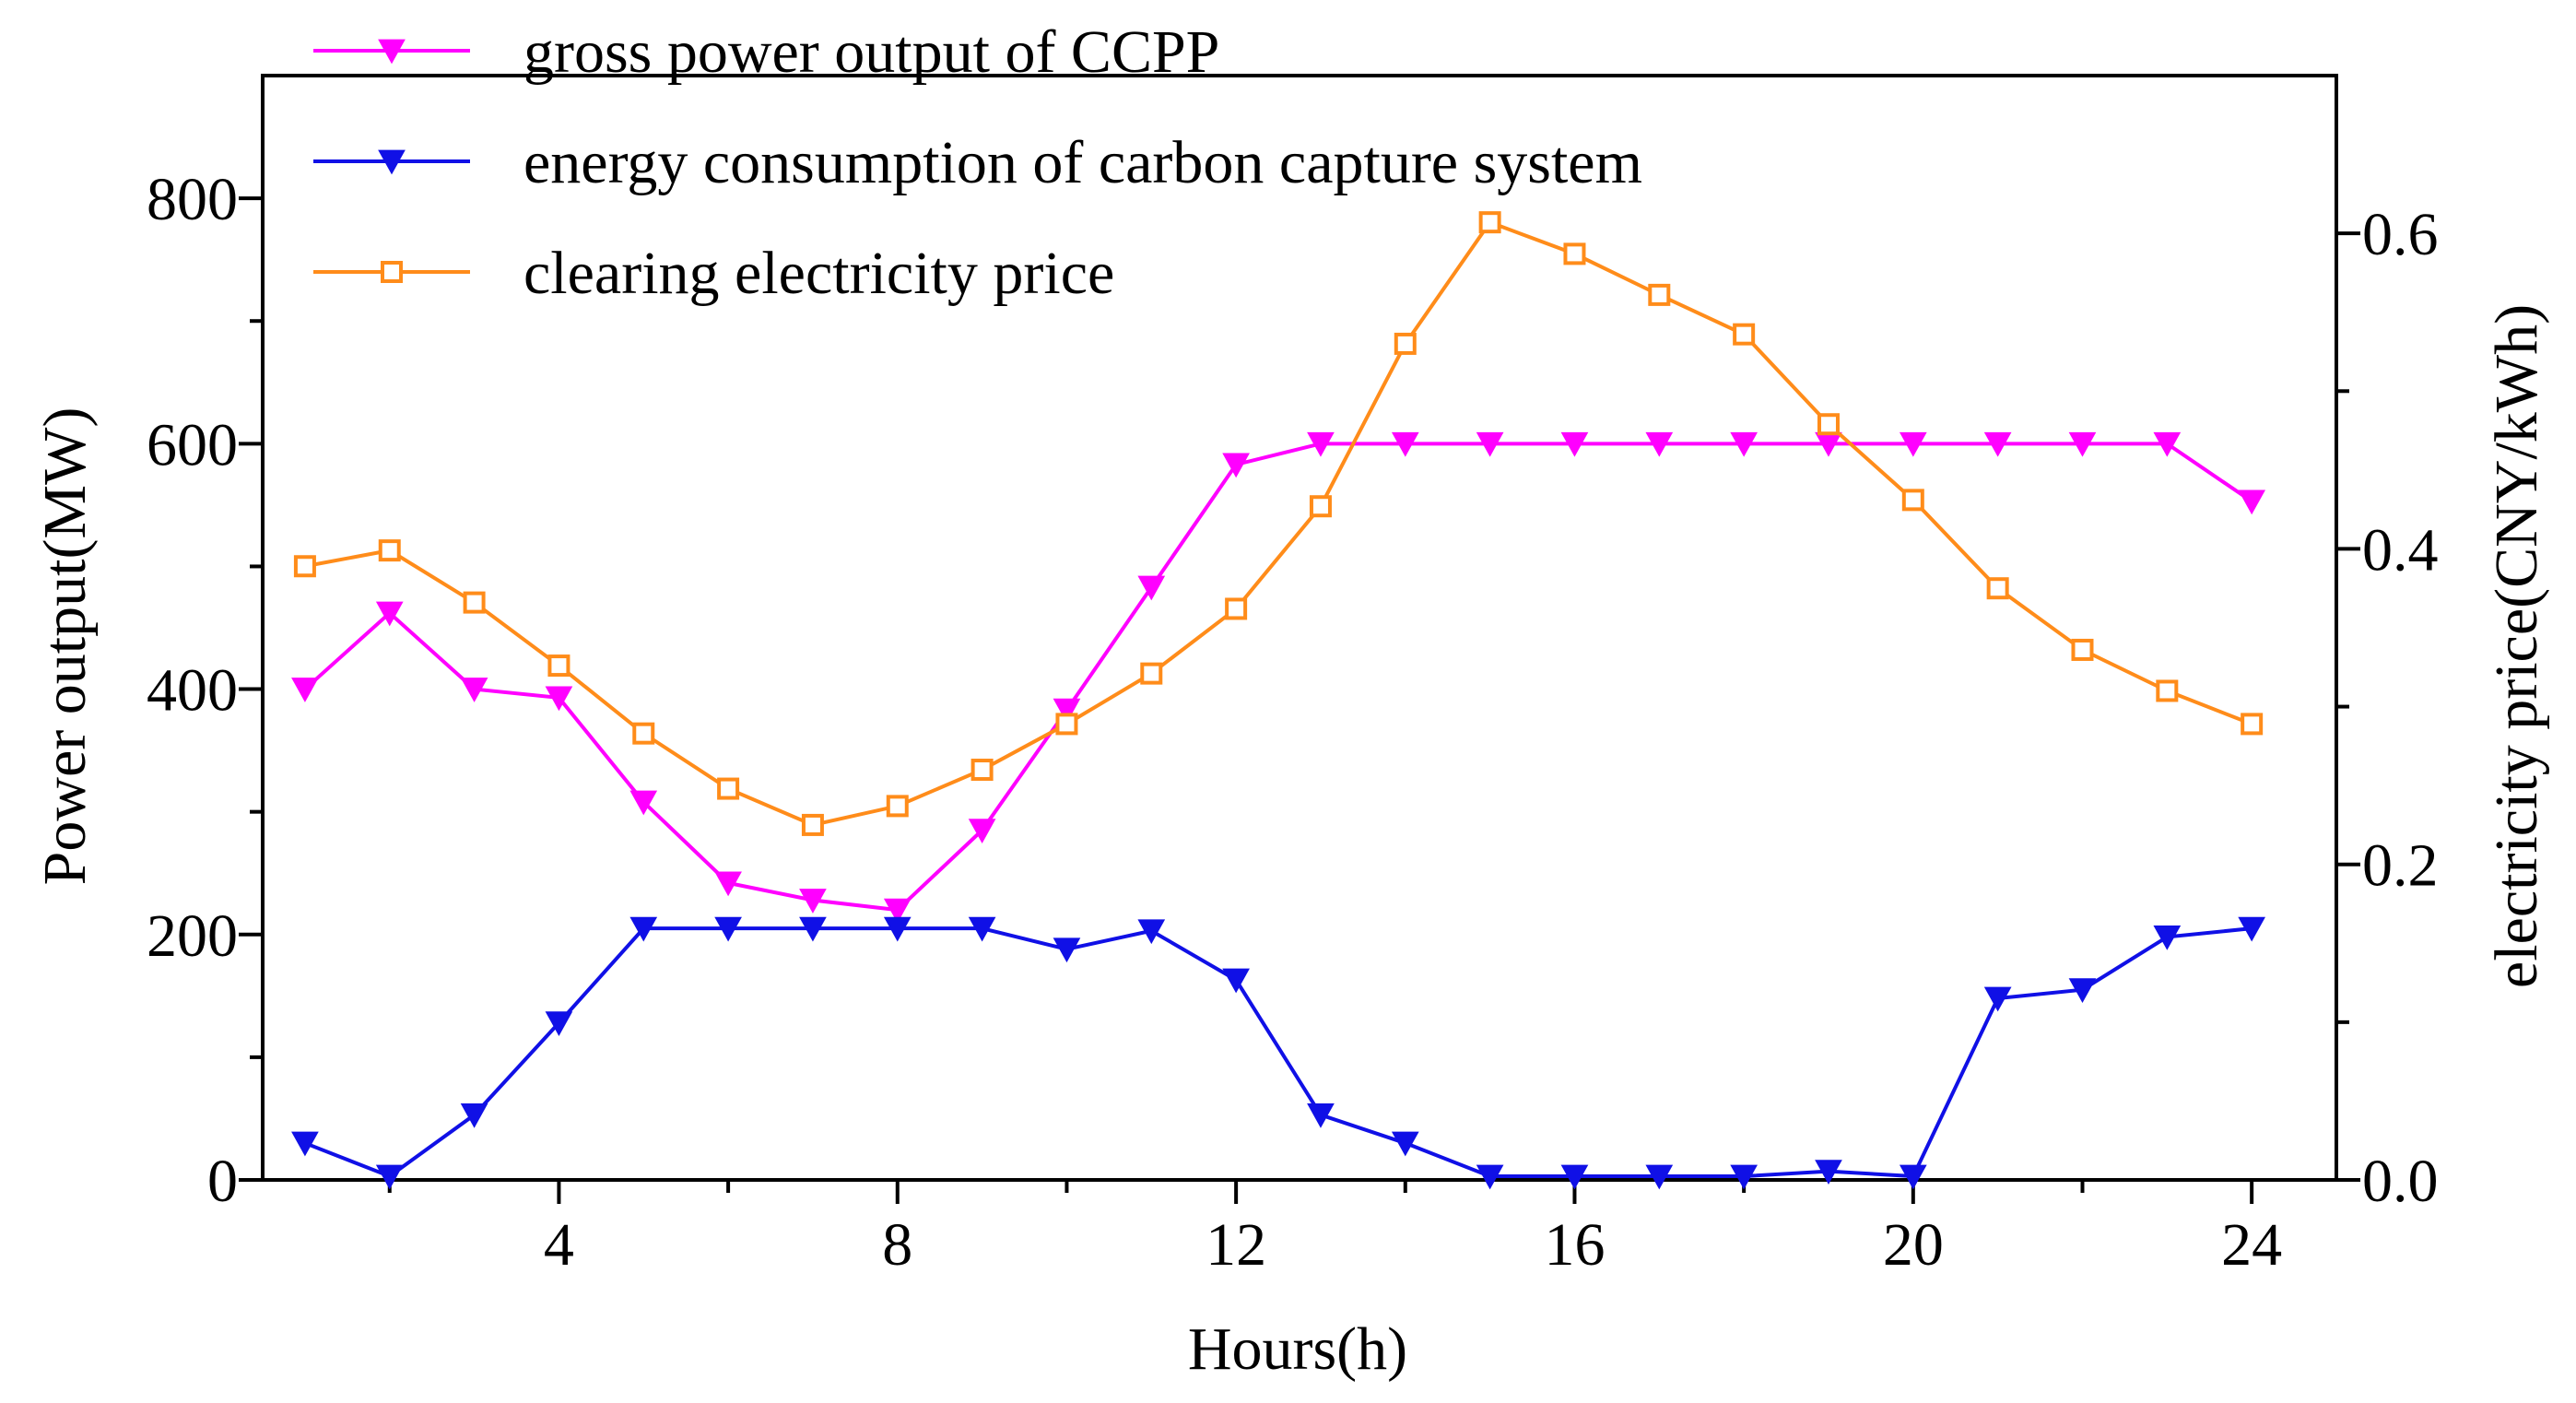 The image size is (2576, 1403). Describe the element at coordinates (392, 162) in the screenshot. I see `legend-marker-capture-energy` at that location.